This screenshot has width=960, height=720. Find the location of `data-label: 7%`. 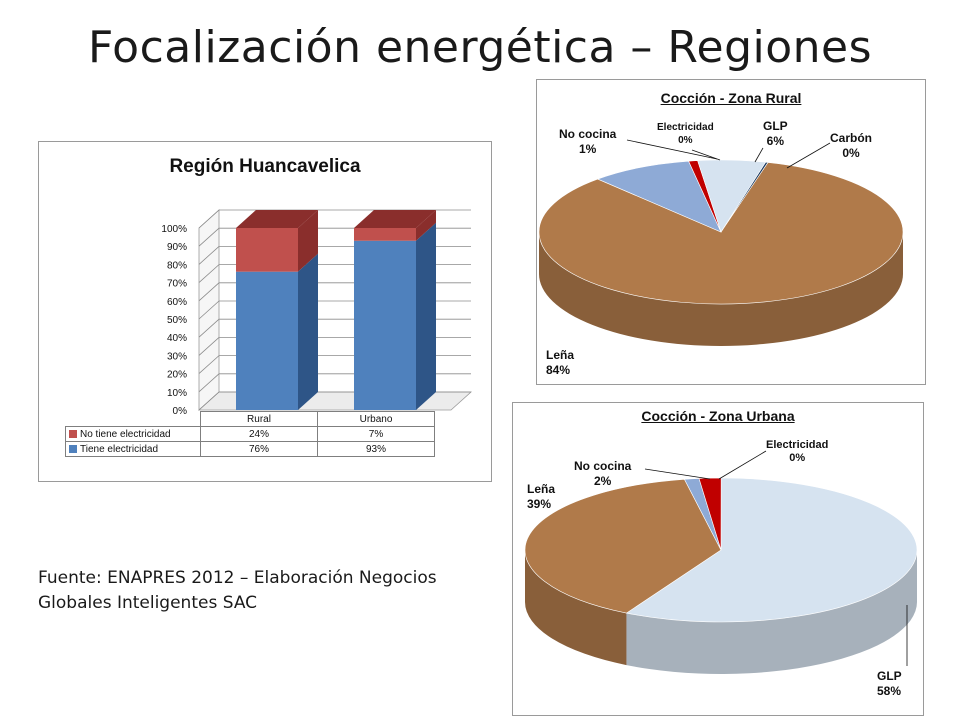

data-label: 7% is located at coordinates (376, 434).